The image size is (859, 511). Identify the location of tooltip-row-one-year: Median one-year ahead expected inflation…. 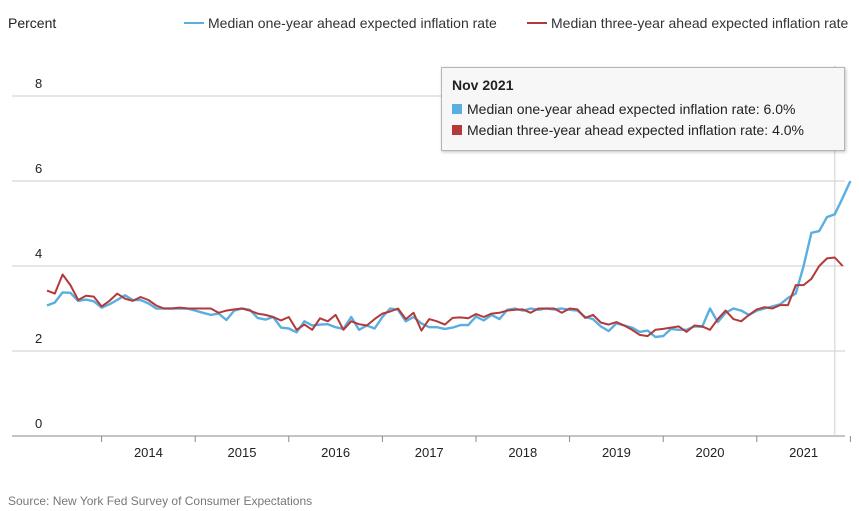
(643, 109).